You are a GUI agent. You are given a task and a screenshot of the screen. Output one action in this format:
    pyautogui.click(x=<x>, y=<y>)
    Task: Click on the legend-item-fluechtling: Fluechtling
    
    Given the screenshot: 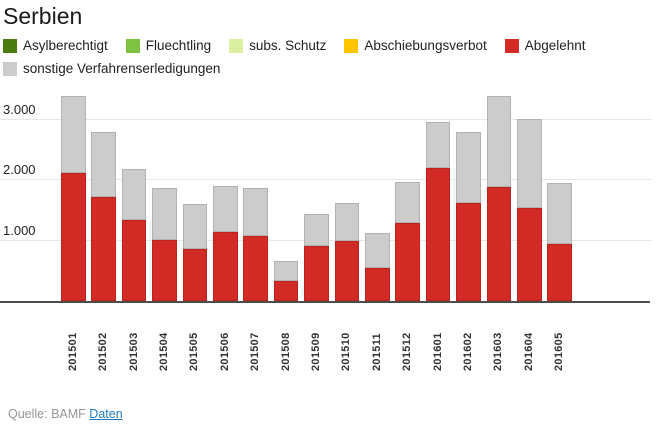 What is the action you would take?
    pyautogui.click(x=168, y=45)
    